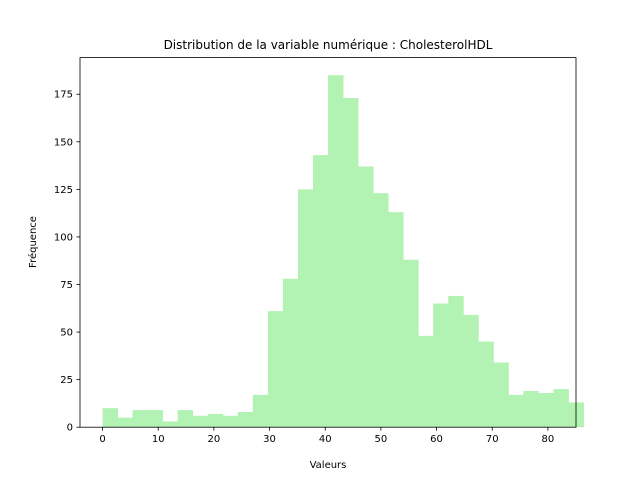 The height and width of the screenshot is (480, 640). What do you see at coordinates (328, 465) in the screenshot?
I see `x-axis-label: Valeurs` at bounding box center [328, 465].